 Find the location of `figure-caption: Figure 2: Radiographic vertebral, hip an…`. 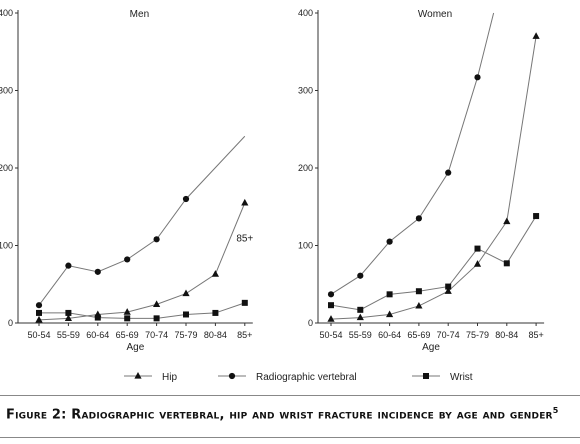

figure-caption: Figure 2: Radiographic vertebral, hip an… is located at coordinates (291, 414).